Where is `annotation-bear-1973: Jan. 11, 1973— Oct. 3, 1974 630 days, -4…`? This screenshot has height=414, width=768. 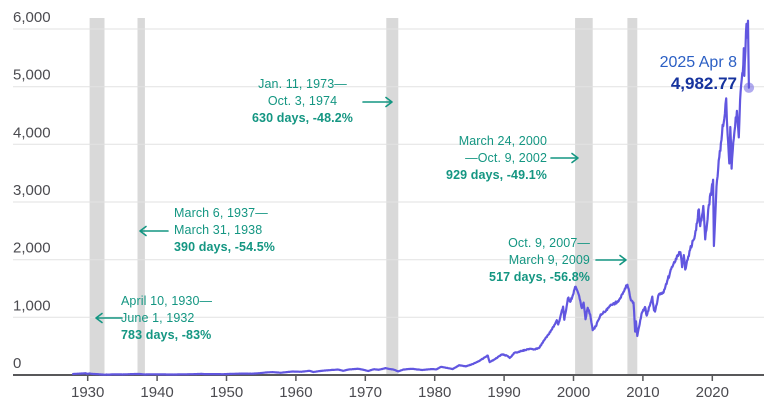
annotation-bear-1973: Jan. 11, 1973— Oct. 3, 1974 630 days, -4… is located at coordinates (302, 101).